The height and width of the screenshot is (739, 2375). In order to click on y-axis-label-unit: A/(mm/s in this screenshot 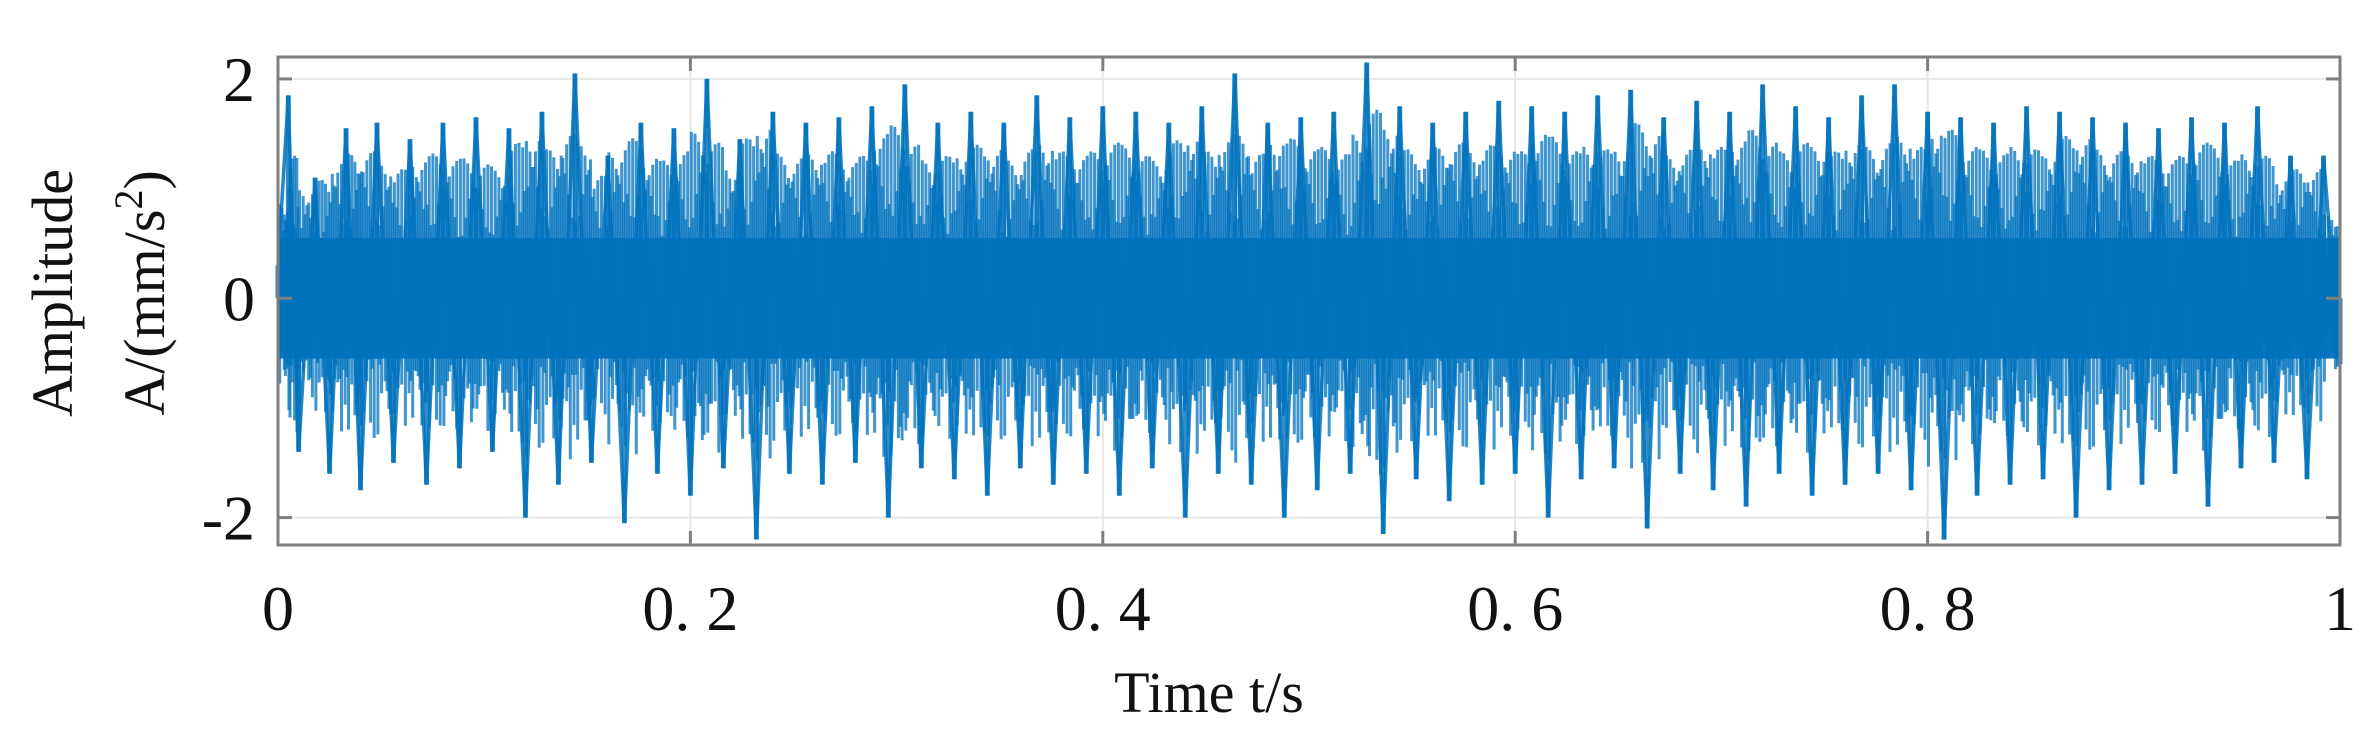, I will do `click(144, 313)`.